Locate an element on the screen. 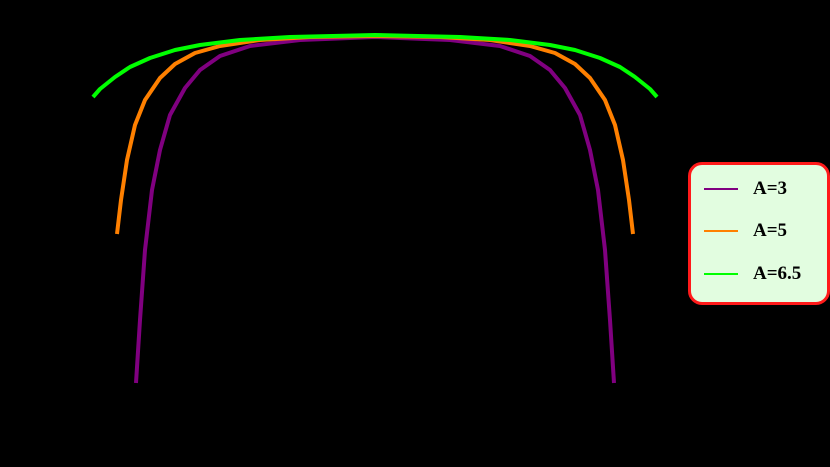  legend-swatch-a5 is located at coordinates (721, 231).